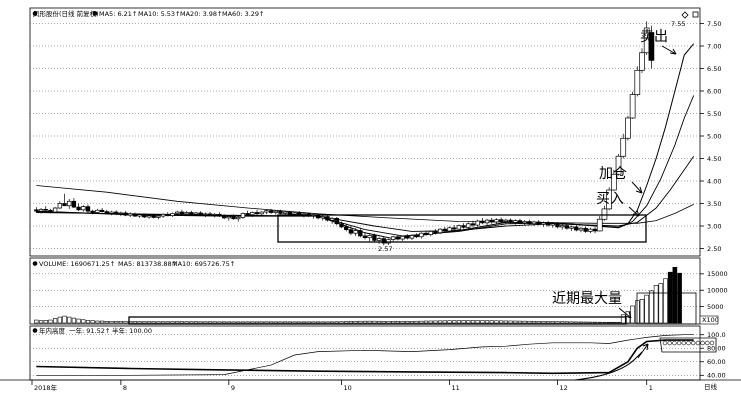  What do you see at coordinates (385, 249) in the screenshot?
I see `low-price-label: 2.57` at bounding box center [385, 249].